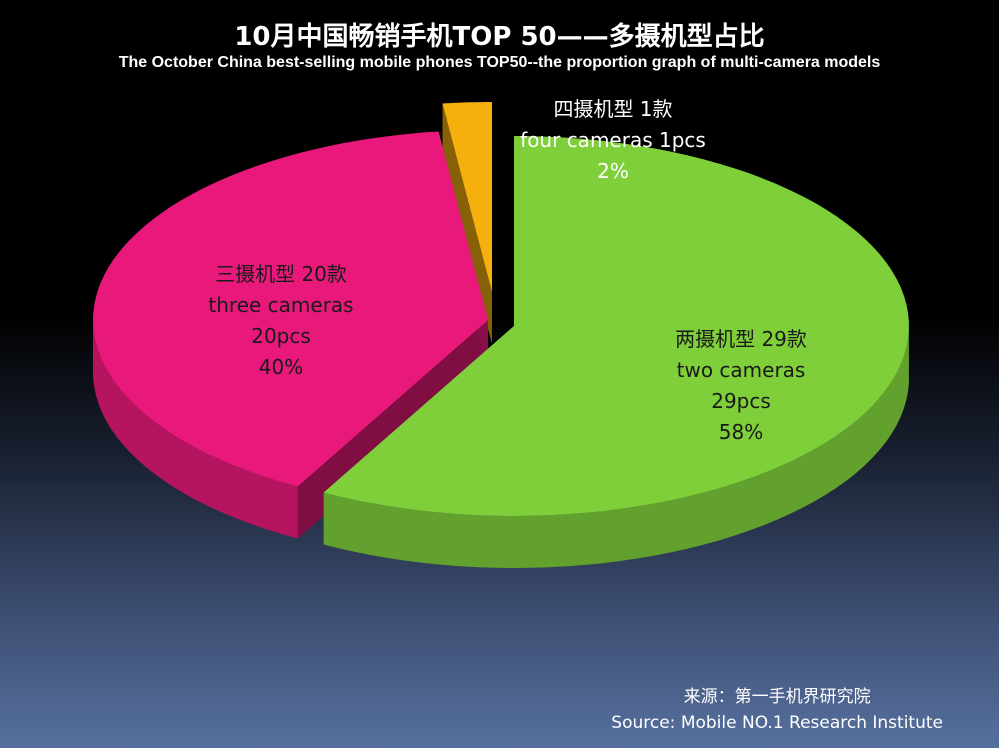 This screenshot has height=748, width=999. Describe the element at coordinates (281, 367) in the screenshot. I see `slice-label-three-percent: 40%` at that location.